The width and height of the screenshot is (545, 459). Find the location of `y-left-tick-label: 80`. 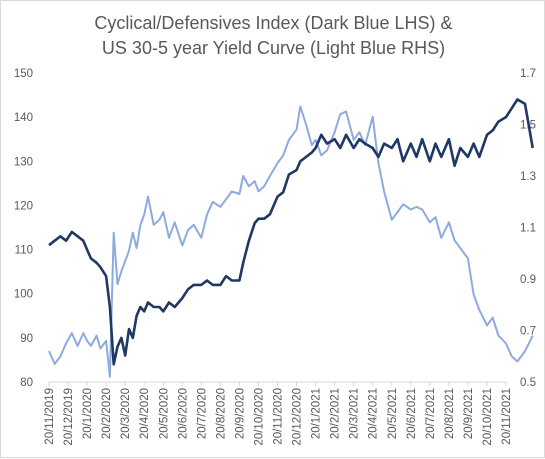

y-left-tick-label: 80 is located at coordinates (26, 383).